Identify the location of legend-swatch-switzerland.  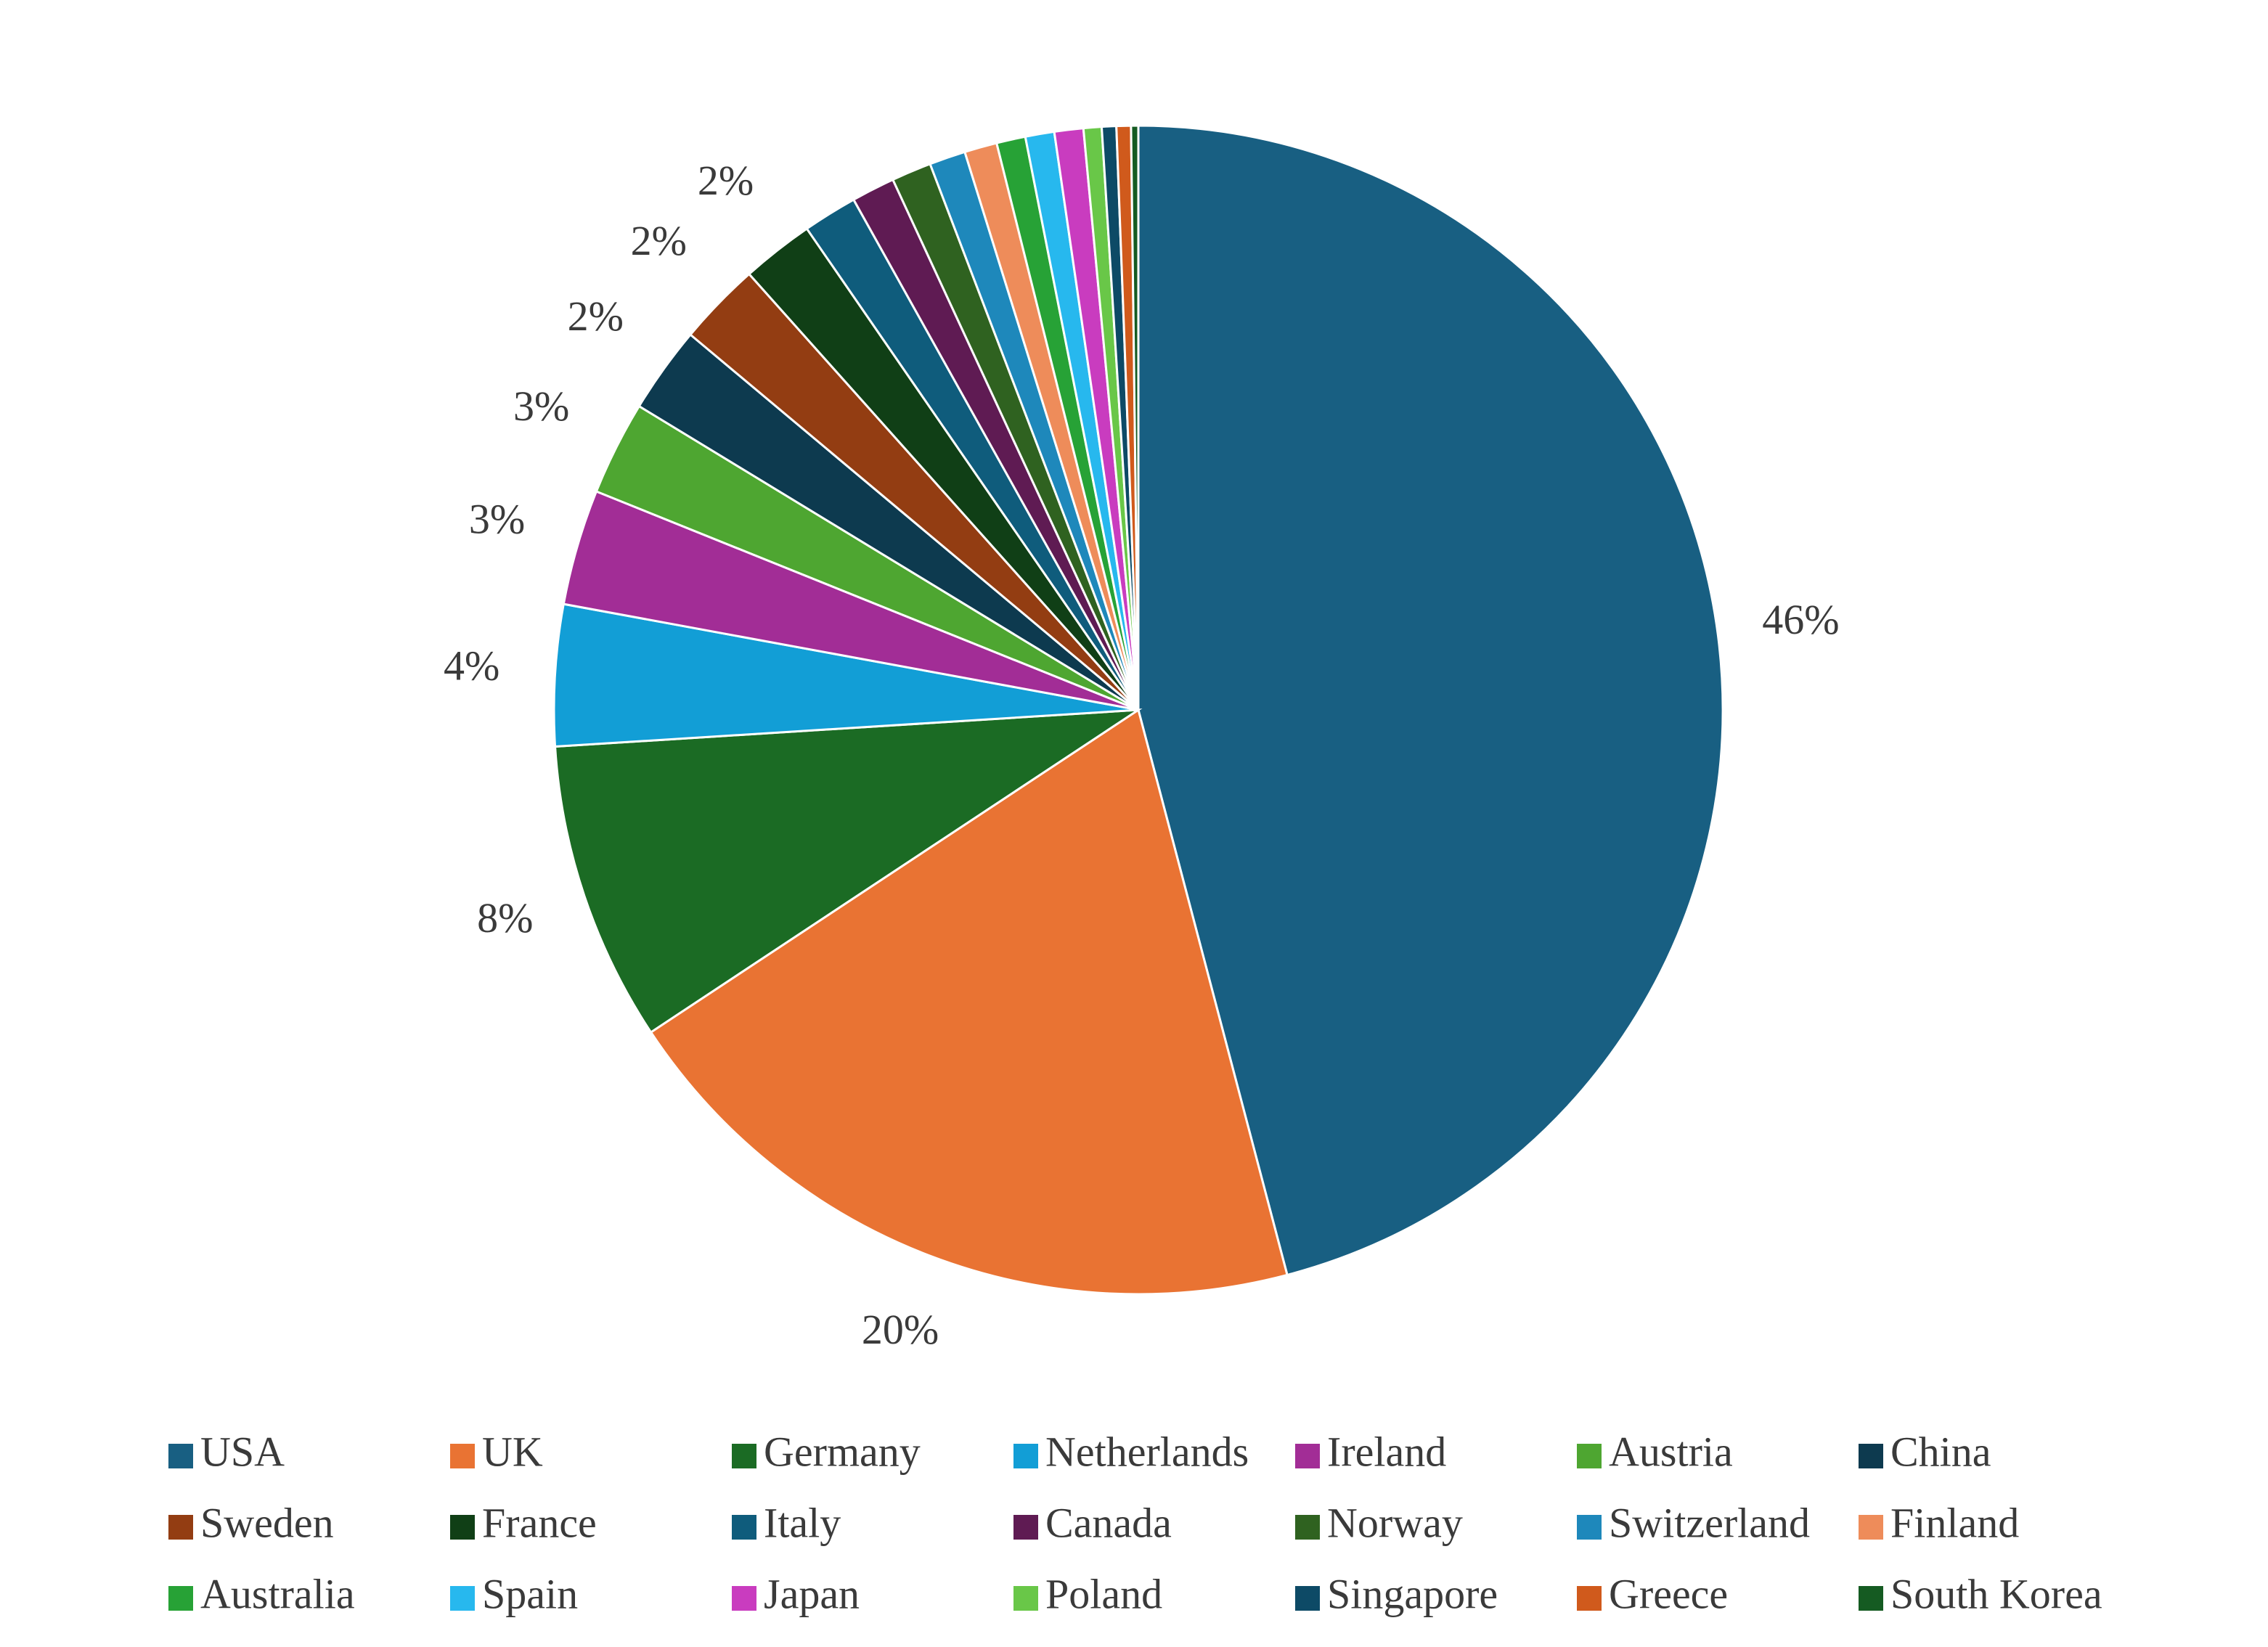
(1589, 1527).